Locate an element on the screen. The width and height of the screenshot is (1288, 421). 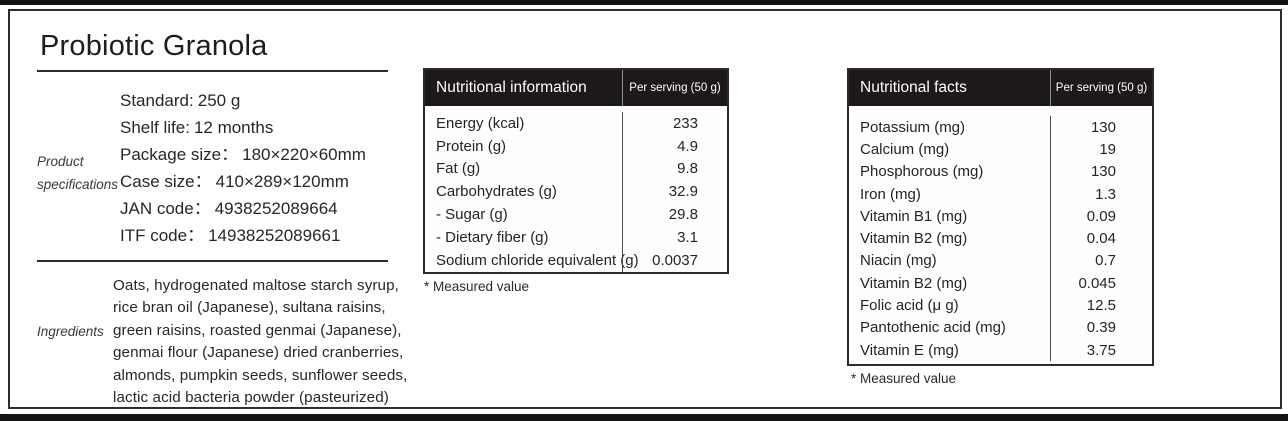
spec-row-shelf-life: Shelf life: 12 months is located at coordinates (243, 127).